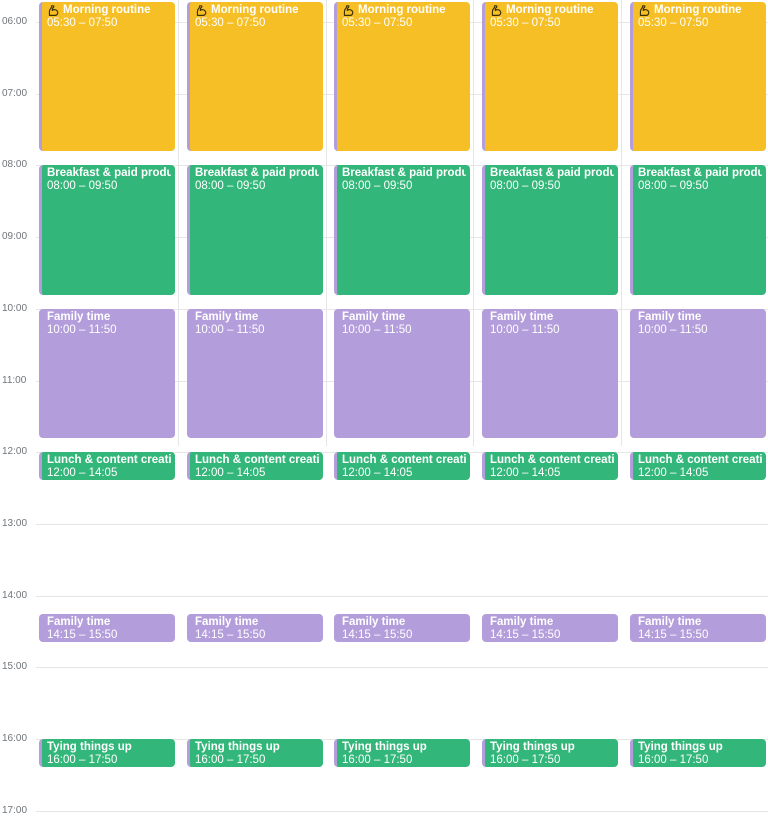 Image resolution: width=768 pixels, height=816 pixels. Describe the element at coordinates (15, 523) in the screenshot. I see `hour-label: 13:00` at that location.